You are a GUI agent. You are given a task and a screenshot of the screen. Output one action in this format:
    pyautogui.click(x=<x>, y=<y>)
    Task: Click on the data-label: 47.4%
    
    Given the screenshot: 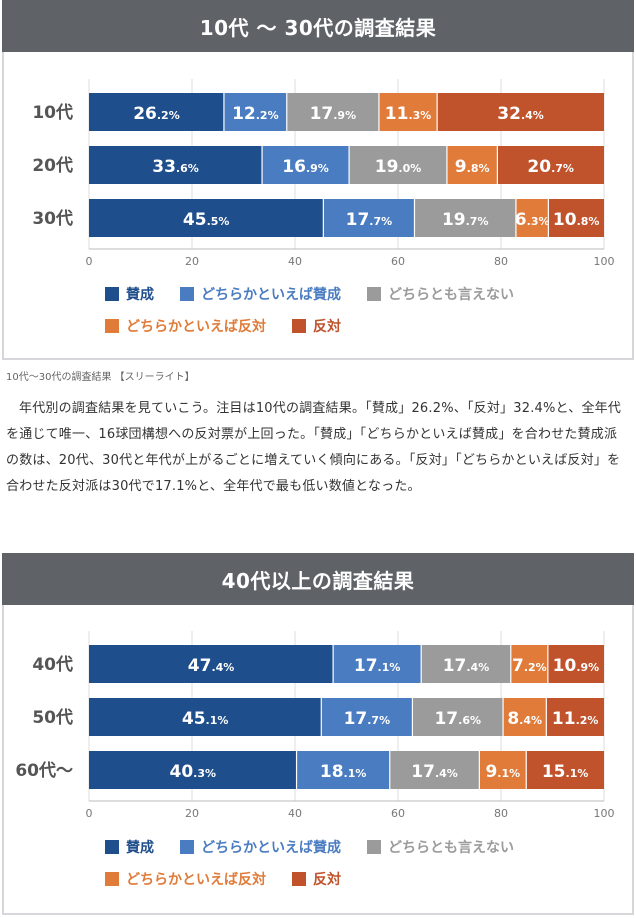 What is the action you would take?
    pyautogui.click(x=211, y=666)
    